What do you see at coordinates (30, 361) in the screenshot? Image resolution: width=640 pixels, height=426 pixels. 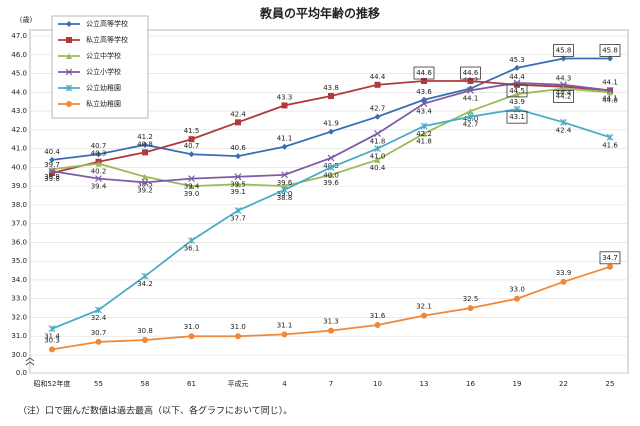 I see `axis-break` at bounding box center [30, 361].